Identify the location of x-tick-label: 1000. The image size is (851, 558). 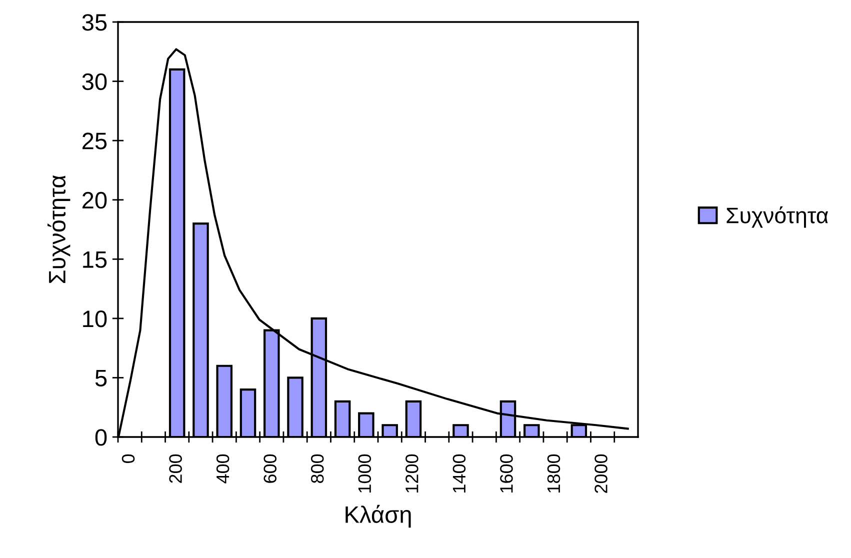
(365, 473).